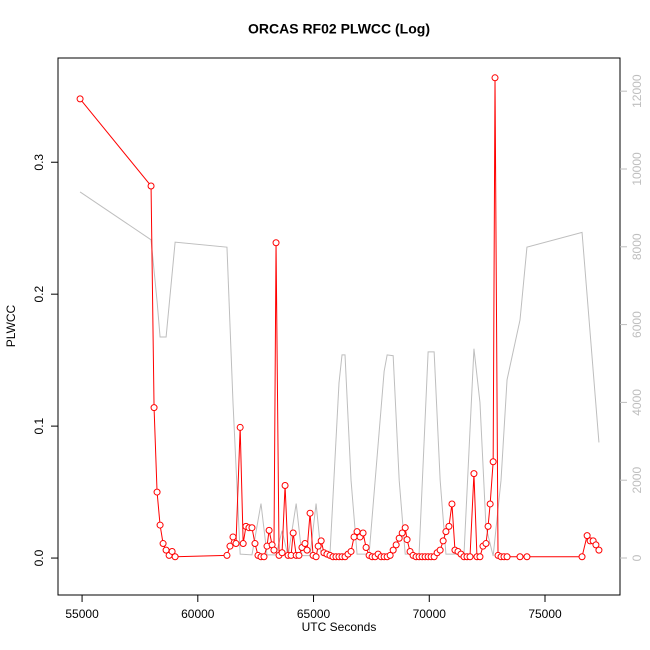 This screenshot has width=650, height=650. What do you see at coordinates (314, 614) in the screenshot?
I see `x-tick-label: 65000` at bounding box center [314, 614].